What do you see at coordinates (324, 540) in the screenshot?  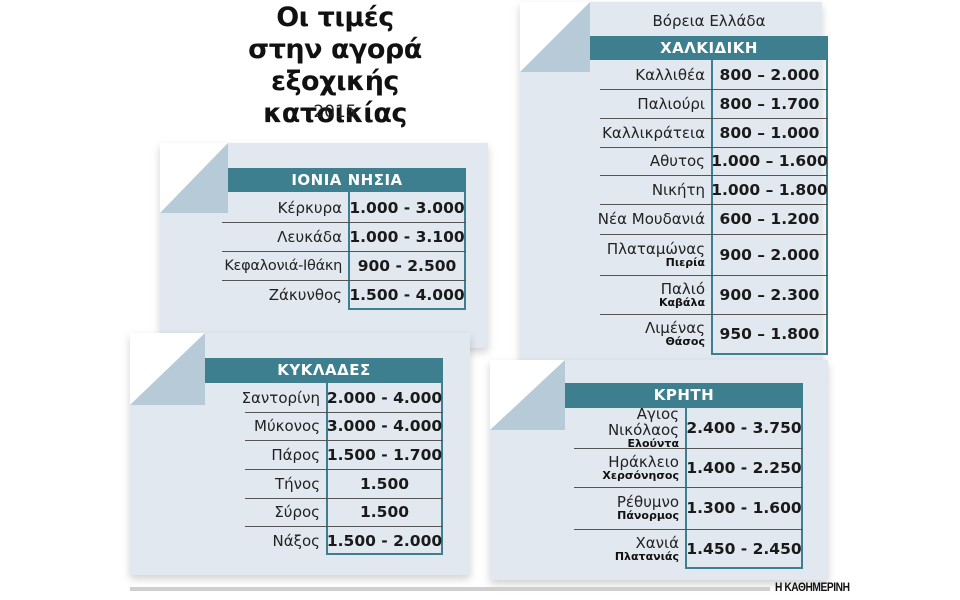 I see `table-row: Νάξος 1.500 - 2.000` at bounding box center [324, 540].